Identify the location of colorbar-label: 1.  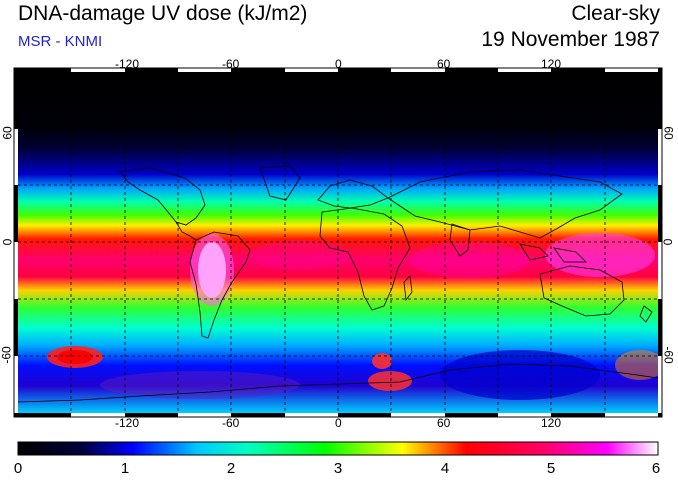
(125, 468).